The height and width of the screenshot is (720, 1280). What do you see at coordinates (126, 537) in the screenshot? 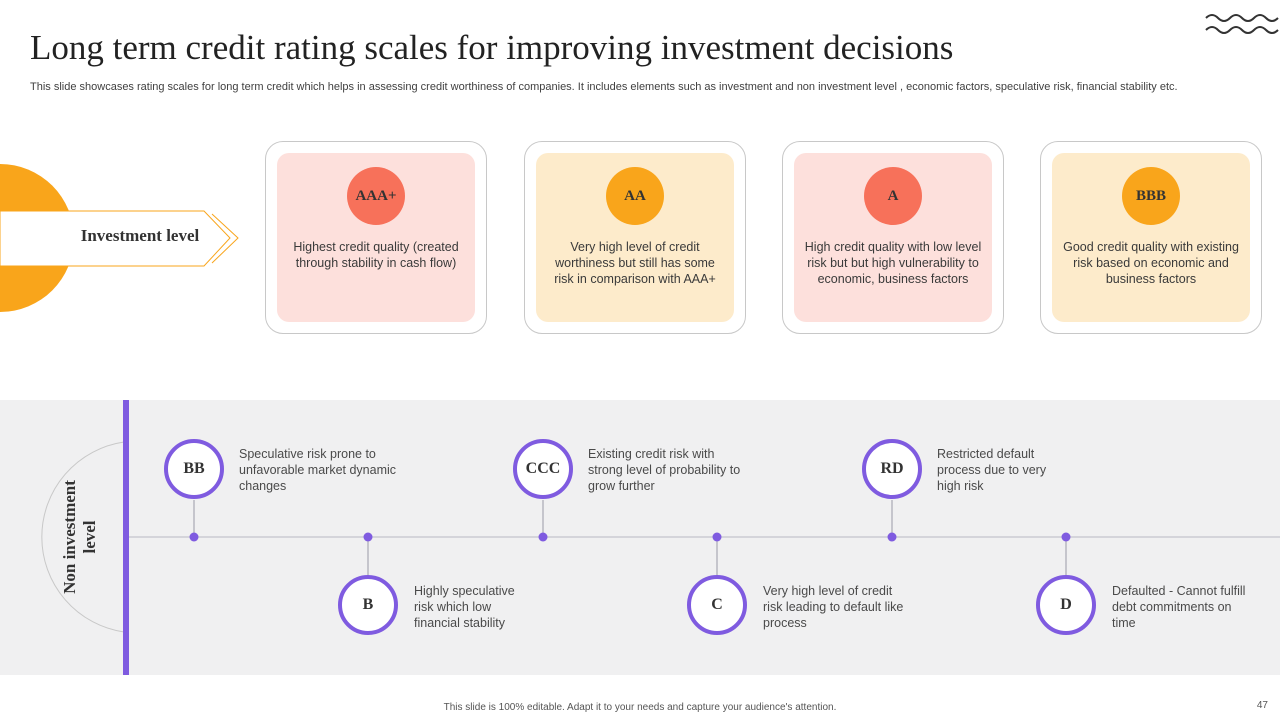
I see `timeline-vertical-bar` at bounding box center [126, 537].